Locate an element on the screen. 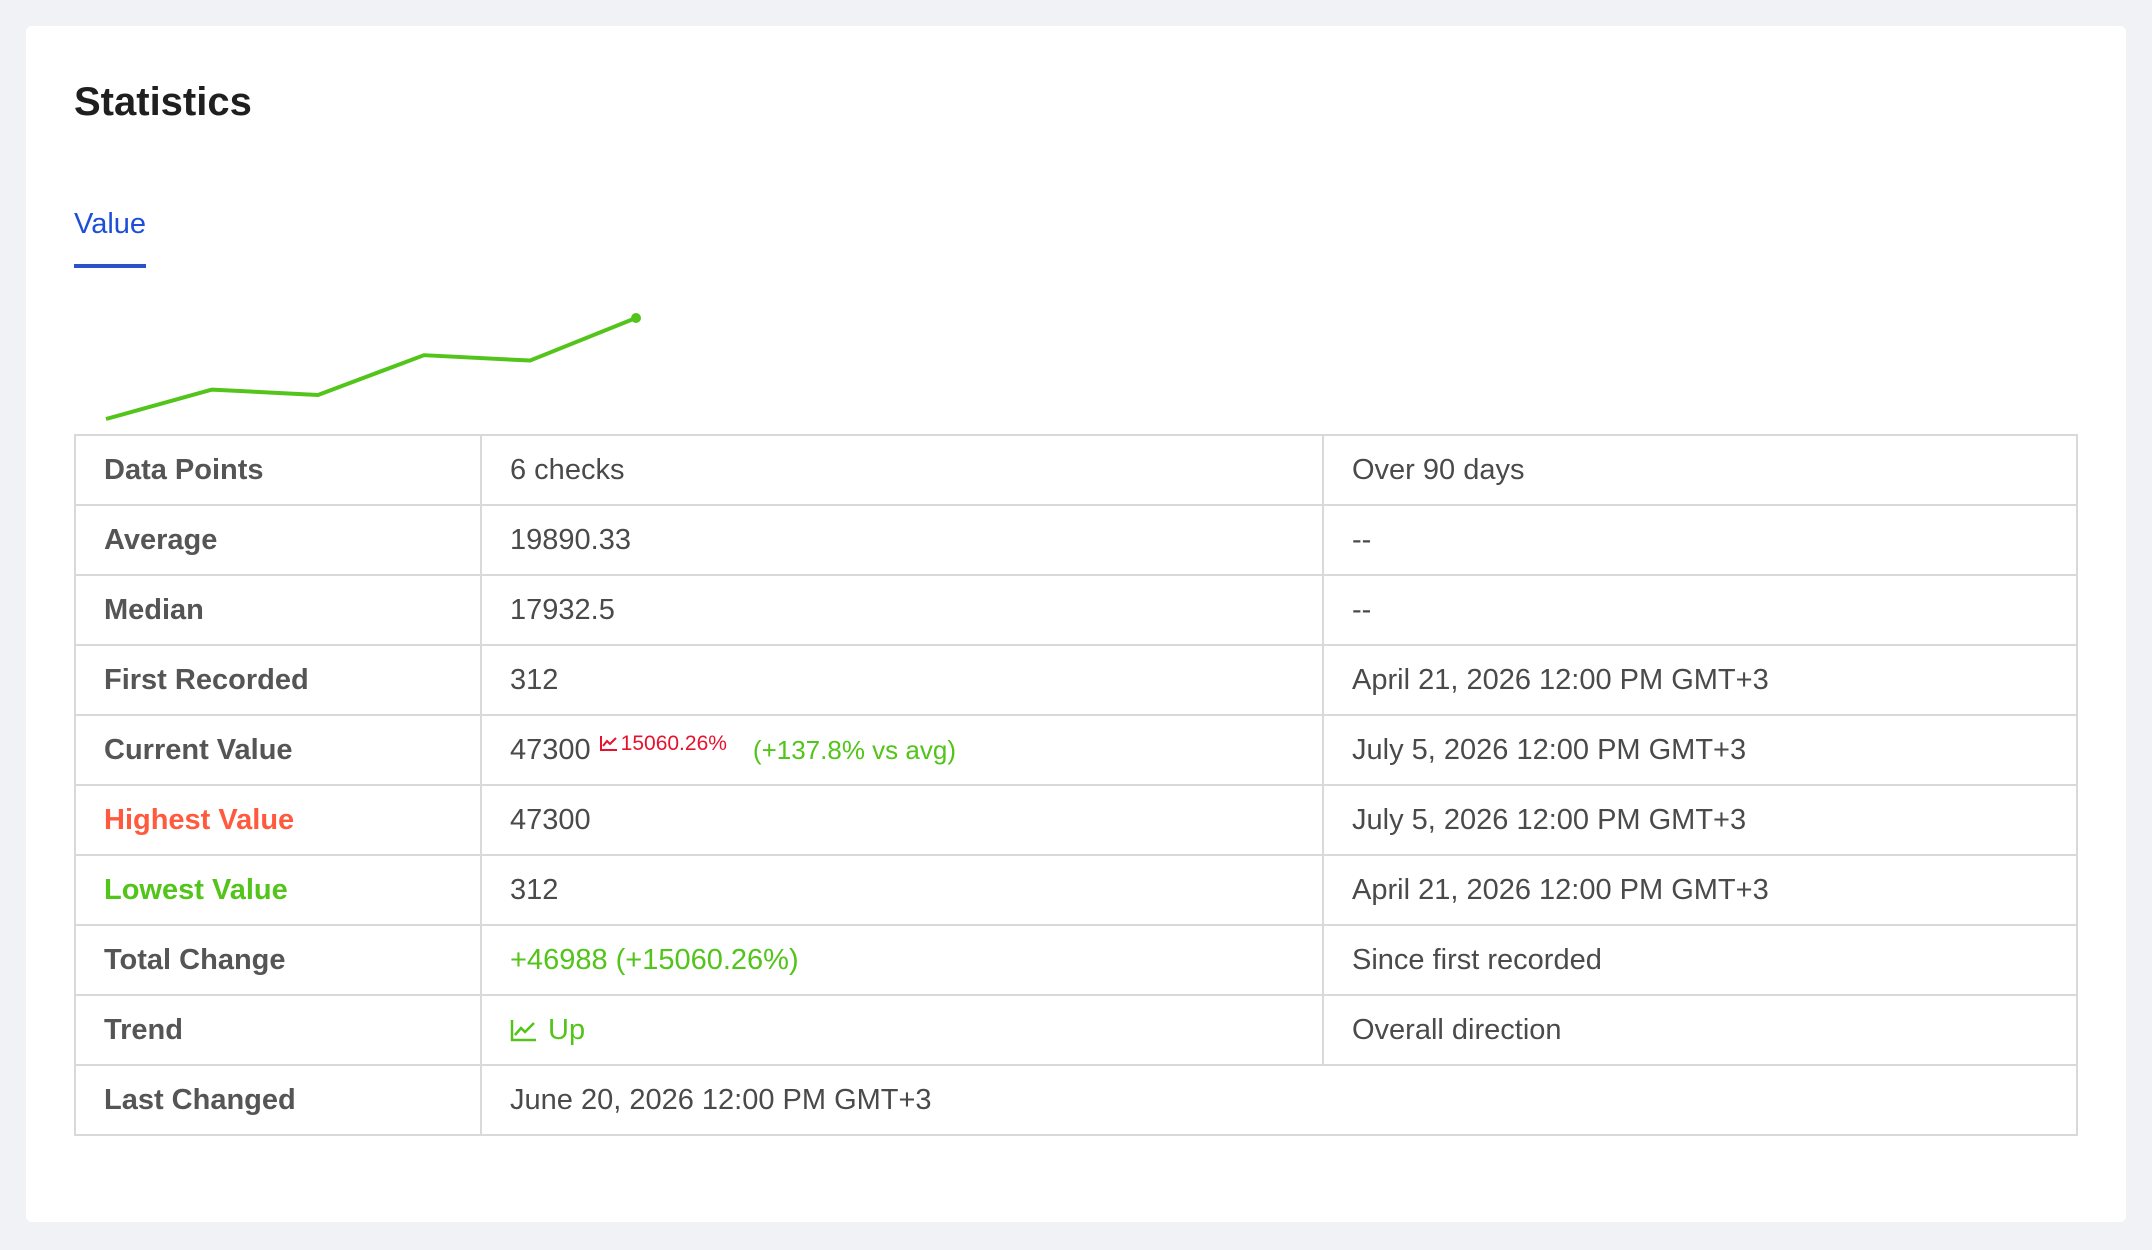 This screenshot has height=1250, width=2152. row-label-last-changed: Last Changed is located at coordinates (278, 1100).